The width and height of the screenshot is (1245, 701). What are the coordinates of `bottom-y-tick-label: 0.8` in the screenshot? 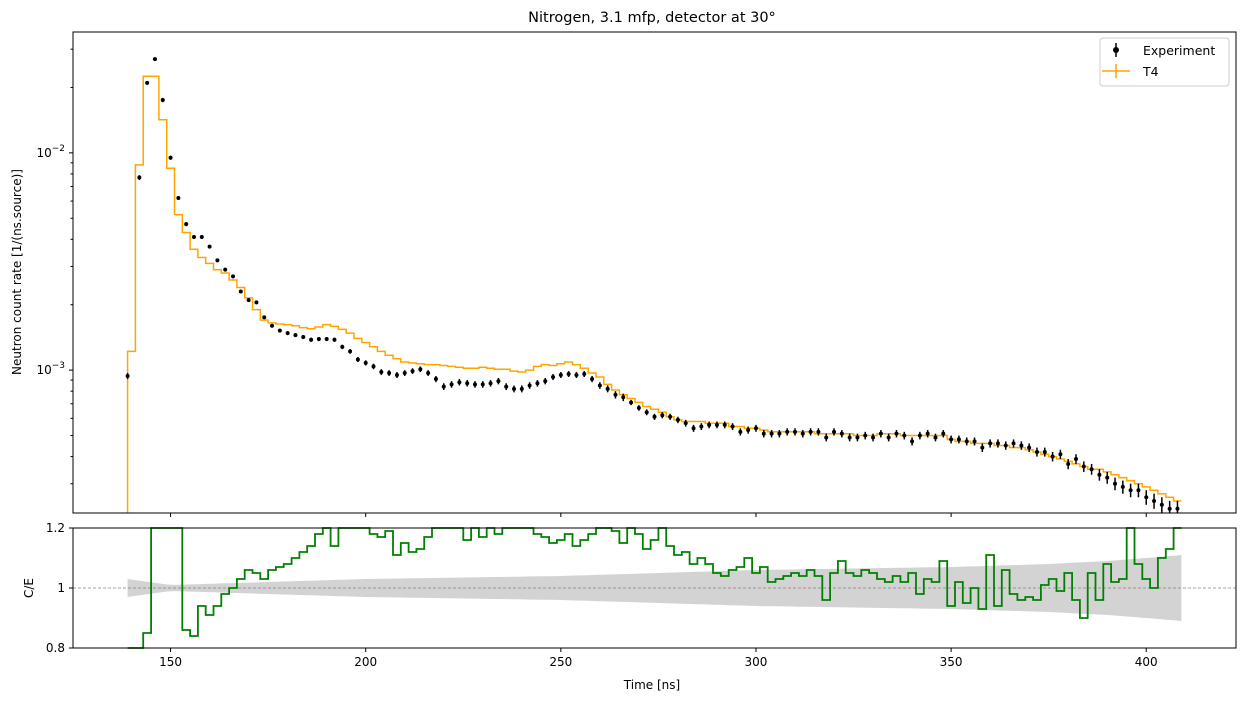 It's located at (55, 648).